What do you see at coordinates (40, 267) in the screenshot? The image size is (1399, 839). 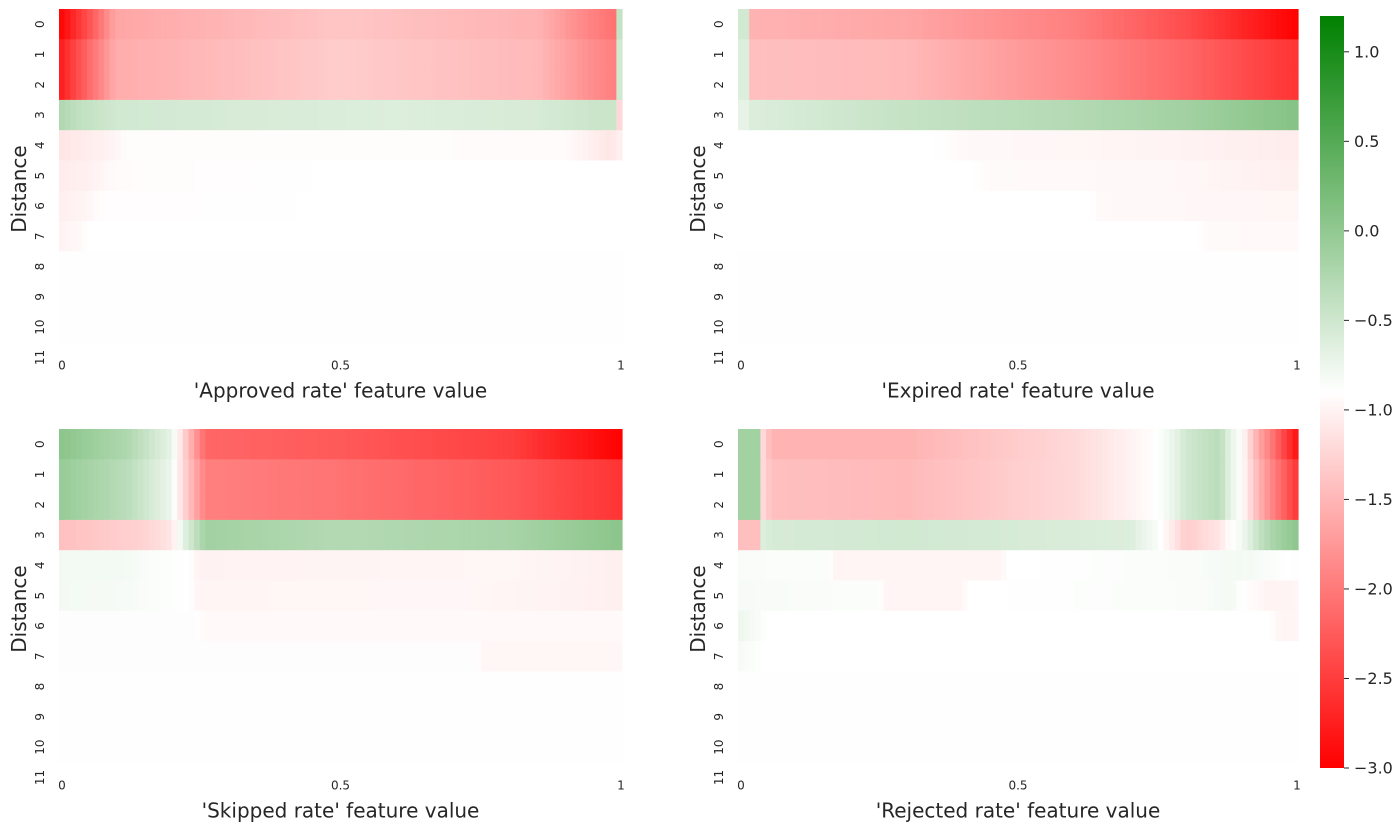 I see `y-tick-label: 8` at bounding box center [40, 267].